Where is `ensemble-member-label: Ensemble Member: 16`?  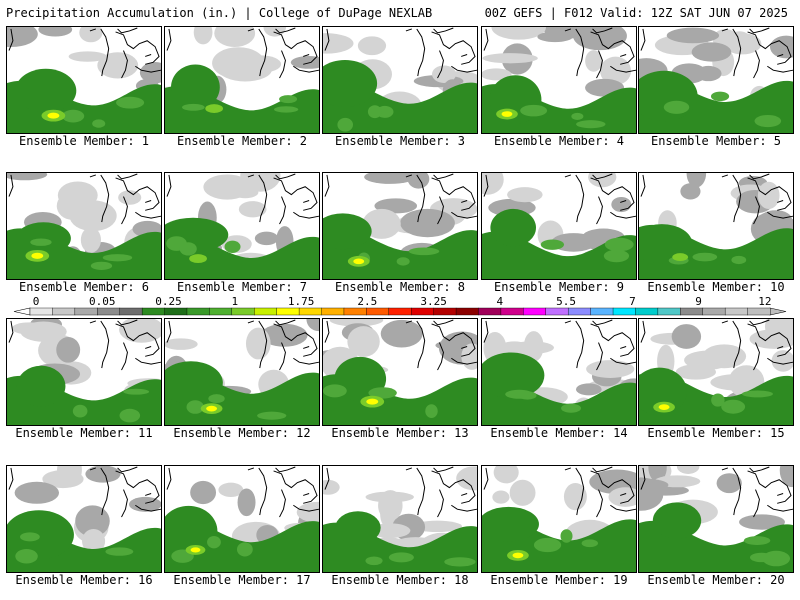 ensemble-member-label: Ensemble Member: 16 is located at coordinates (84, 580).